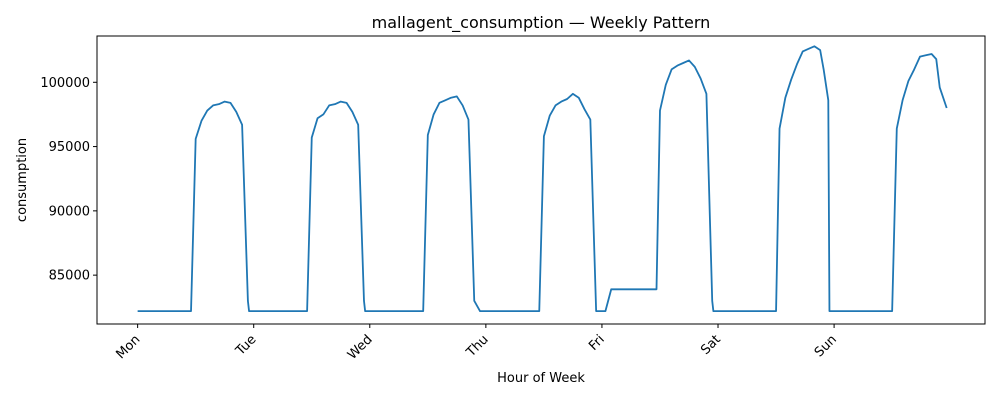 The height and width of the screenshot is (400, 1000). What do you see at coordinates (69, 276) in the screenshot?
I see `y-tick-label: 85000` at bounding box center [69, 276].